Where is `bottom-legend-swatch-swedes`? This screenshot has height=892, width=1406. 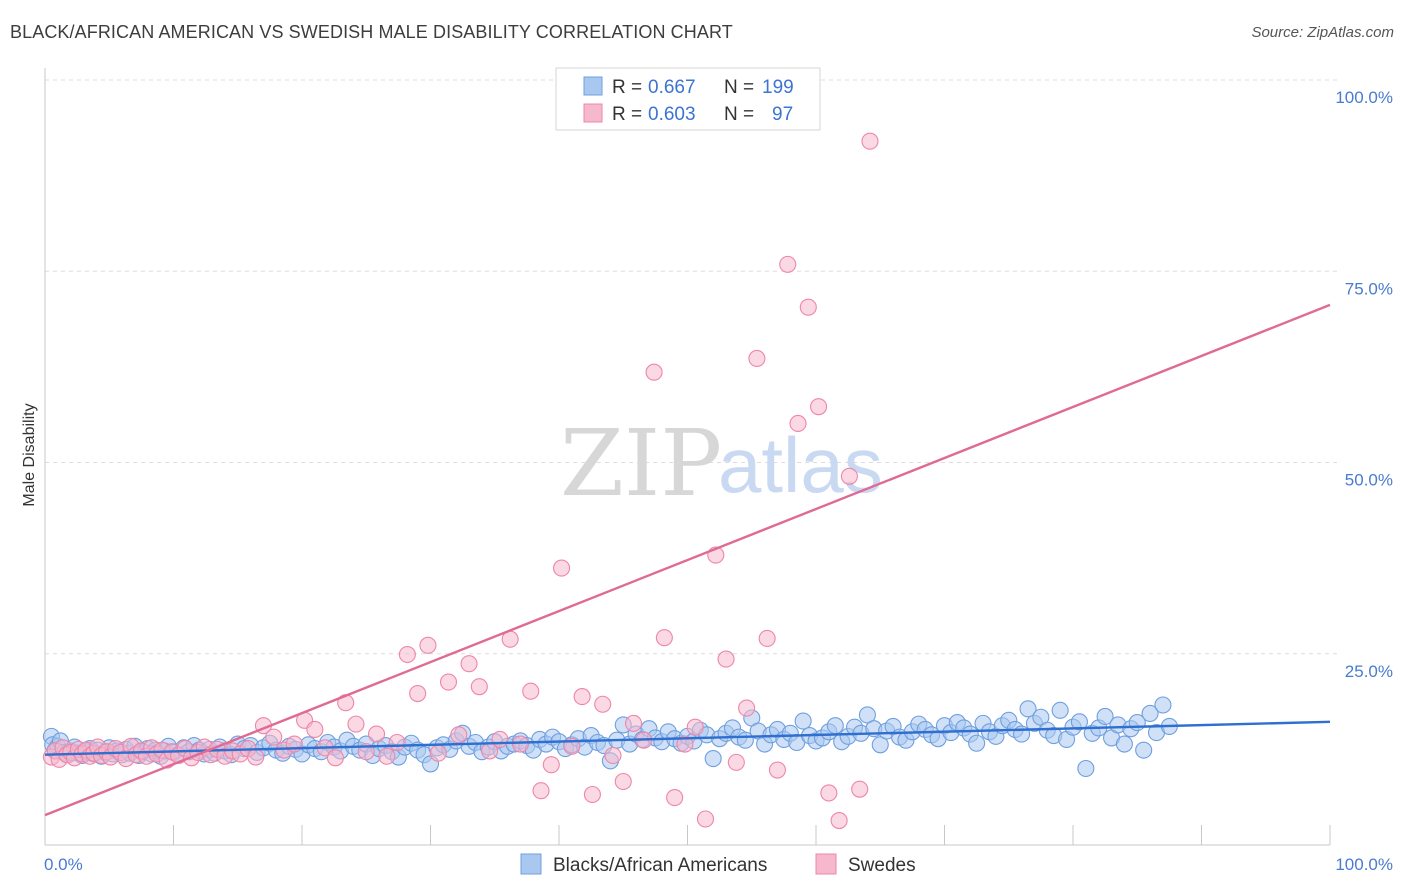 bottom-legend-swatch-swedes is located at coordinates (826, 864).